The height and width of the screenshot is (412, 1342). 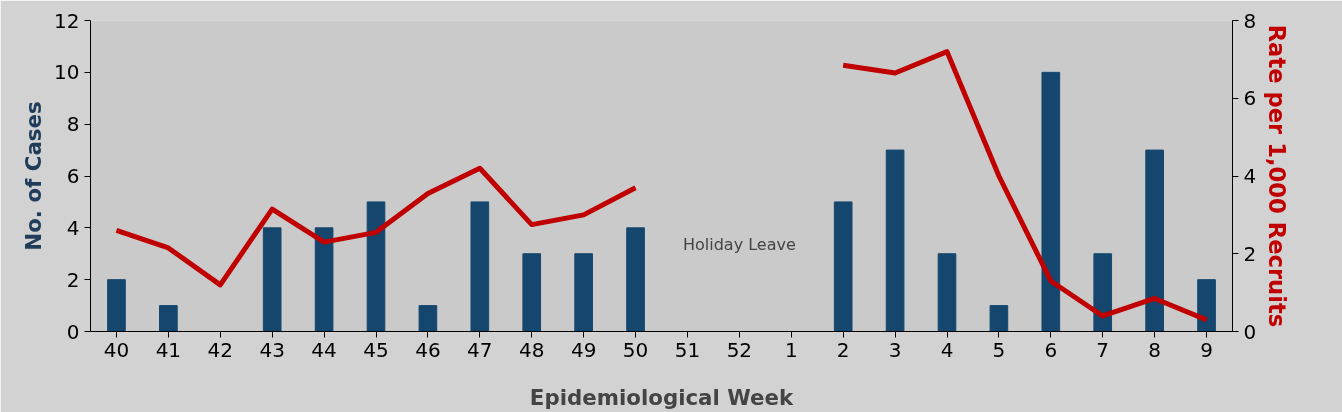 What do you see at coordinates (73, 227) in the screenshot?
I see `y-tick-label: 4` at bounding box center [73, 227].